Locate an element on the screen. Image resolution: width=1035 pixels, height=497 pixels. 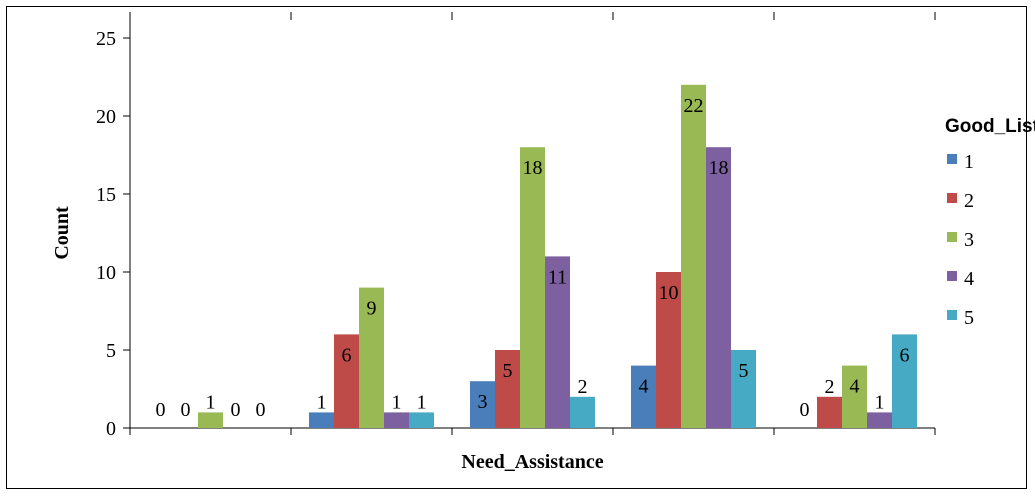
data-label: 10 is located at coordinates (669, 293).